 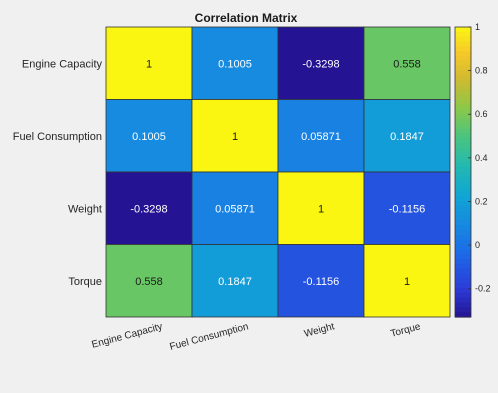 I want to click on colorbar-tick-label: 0.8, so click(x=481, y=71).